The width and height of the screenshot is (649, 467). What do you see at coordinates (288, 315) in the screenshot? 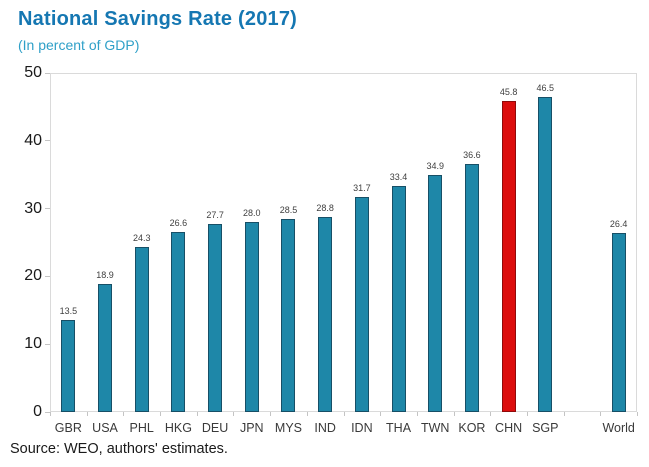
I see `bar-MYS` at bounding box center [288, 315].